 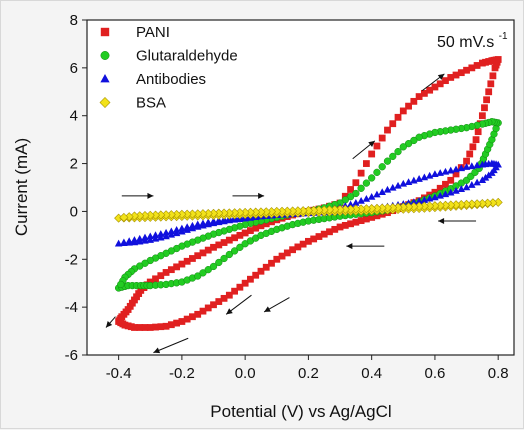 What do you see at coordinates (71, 355) in the screenshot?
I see `y-tick-label: -6` at bounding box center [71, 355].